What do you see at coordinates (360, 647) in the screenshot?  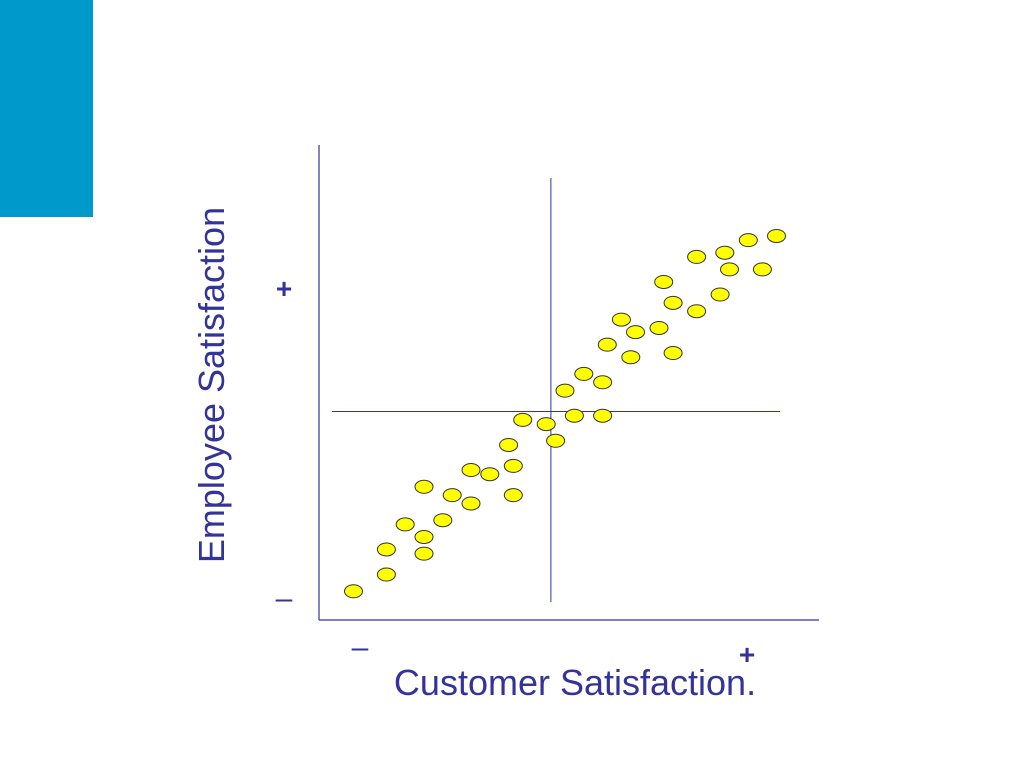 I see `x-low-label: –` at bounding box center [360, 647].